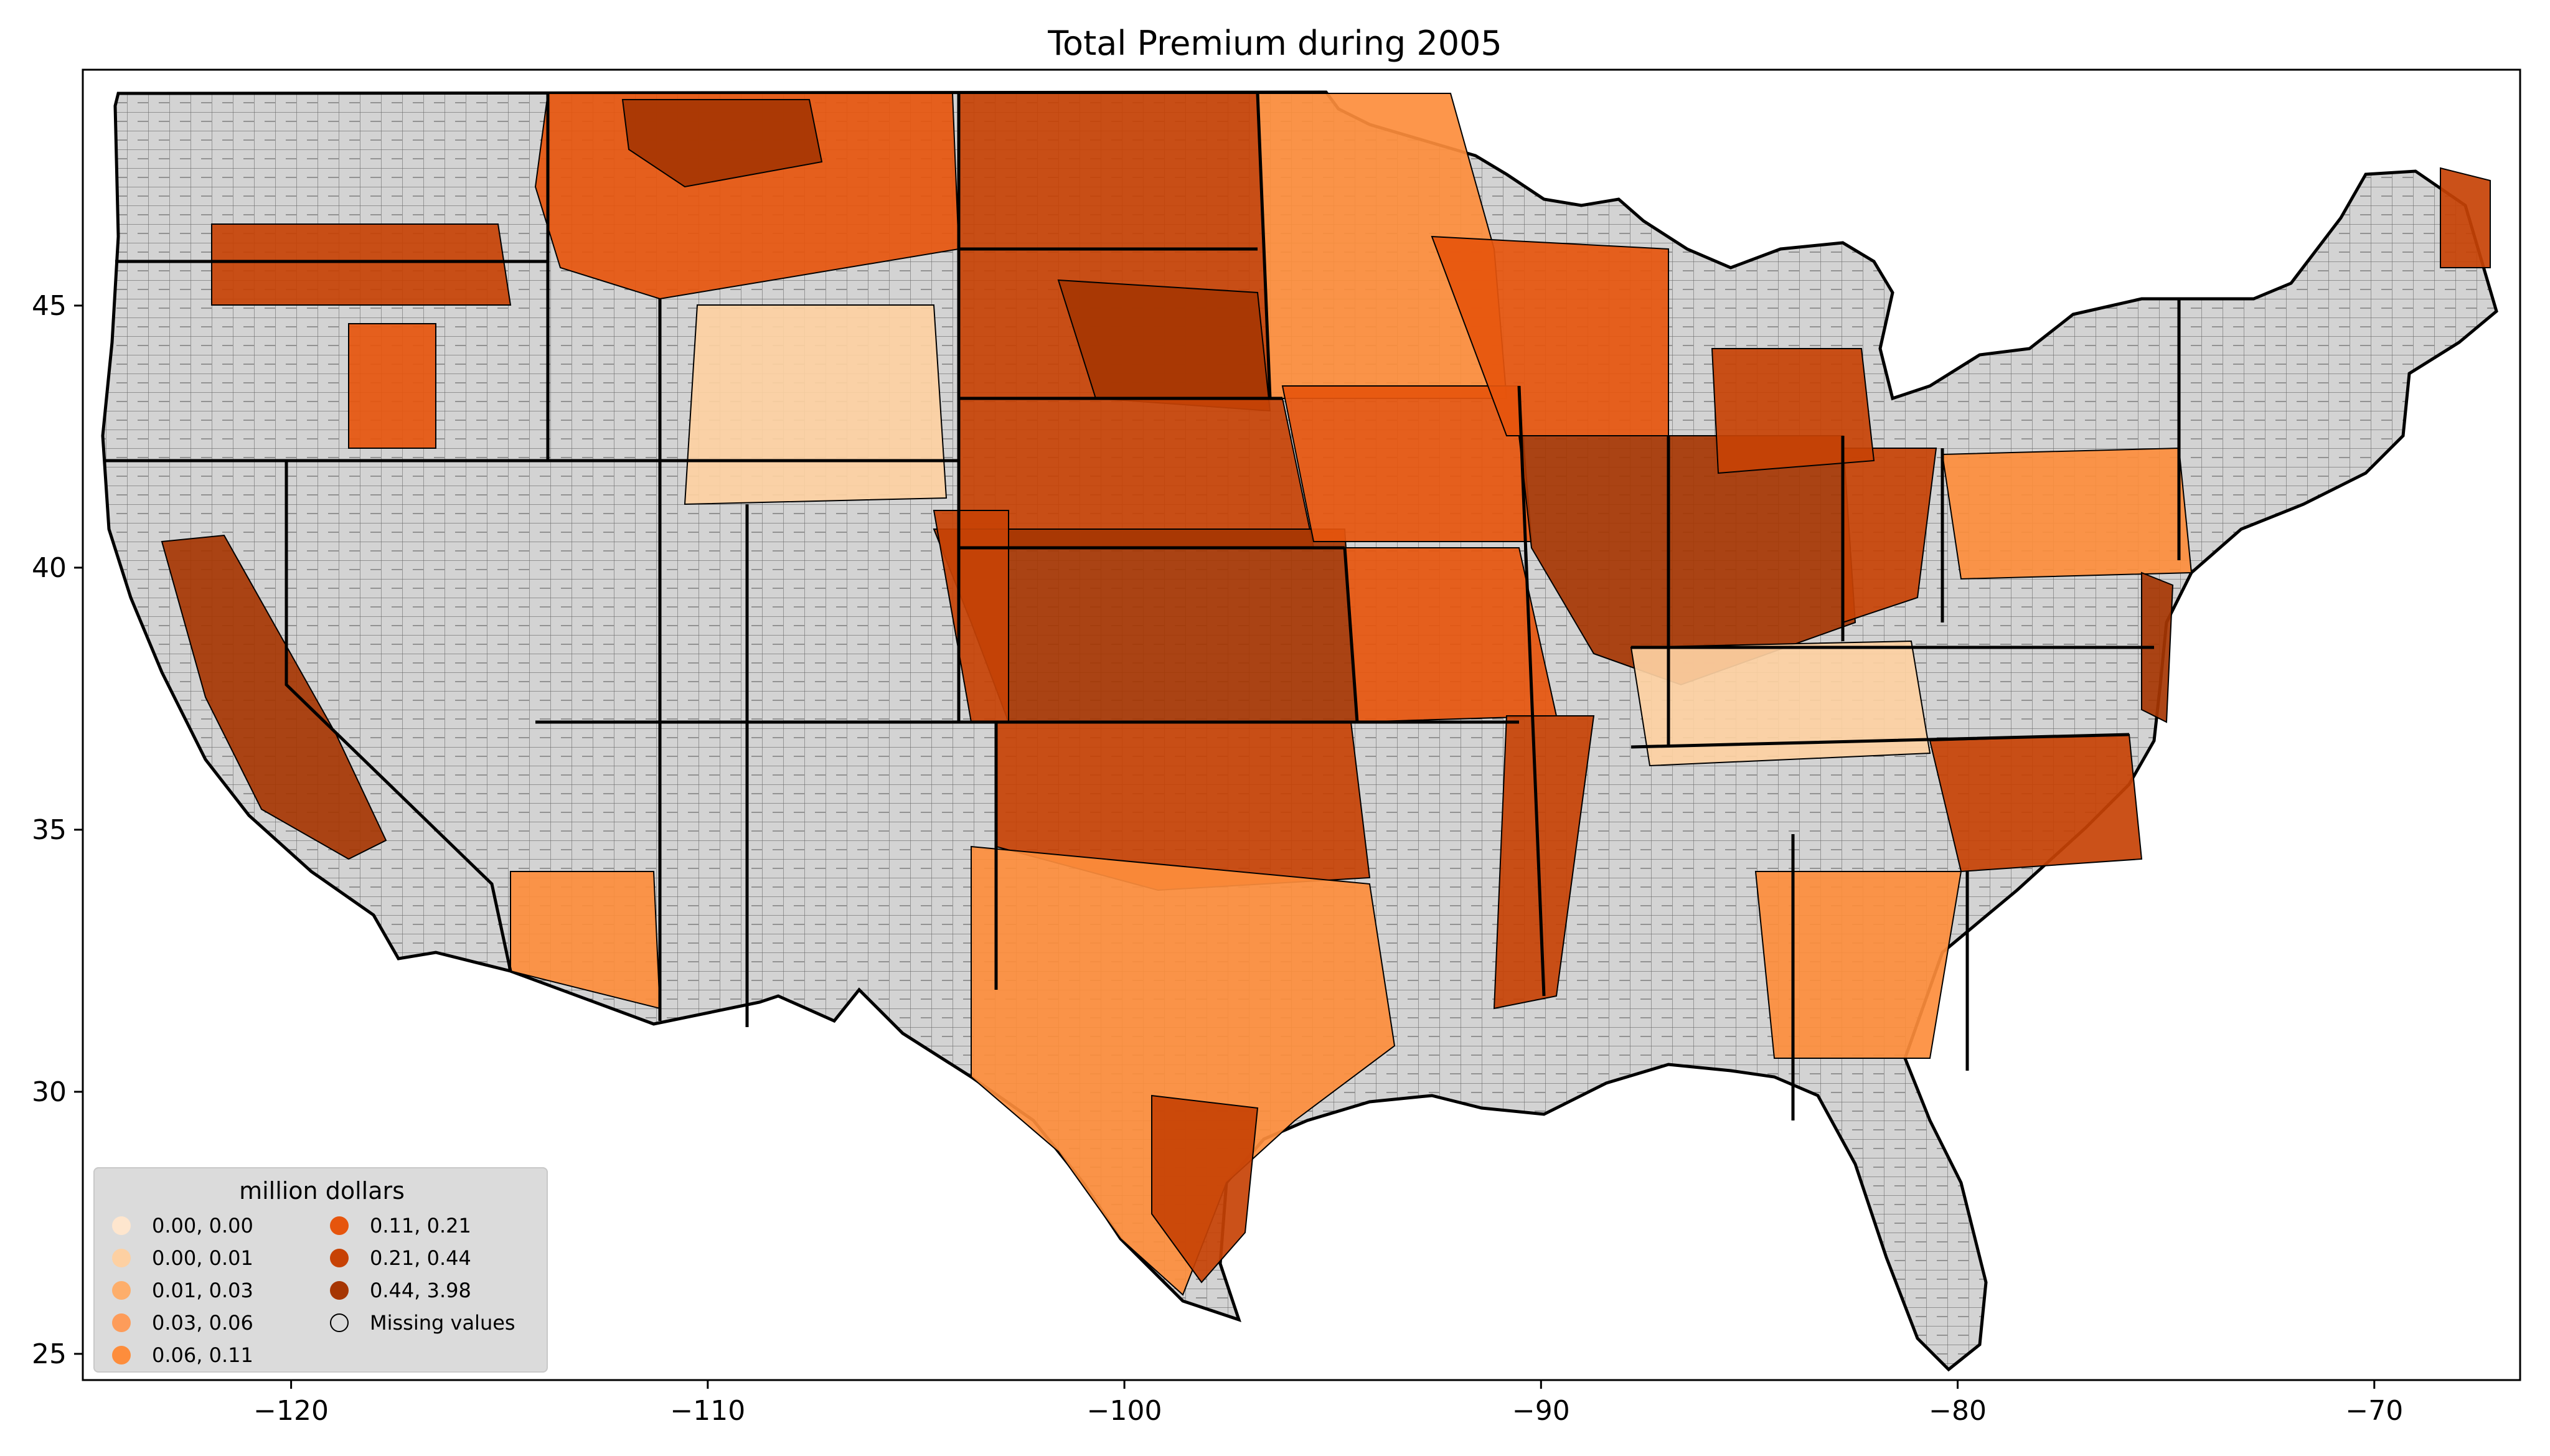  I want to click on legend-title: million dollars, so click(322, 1191).